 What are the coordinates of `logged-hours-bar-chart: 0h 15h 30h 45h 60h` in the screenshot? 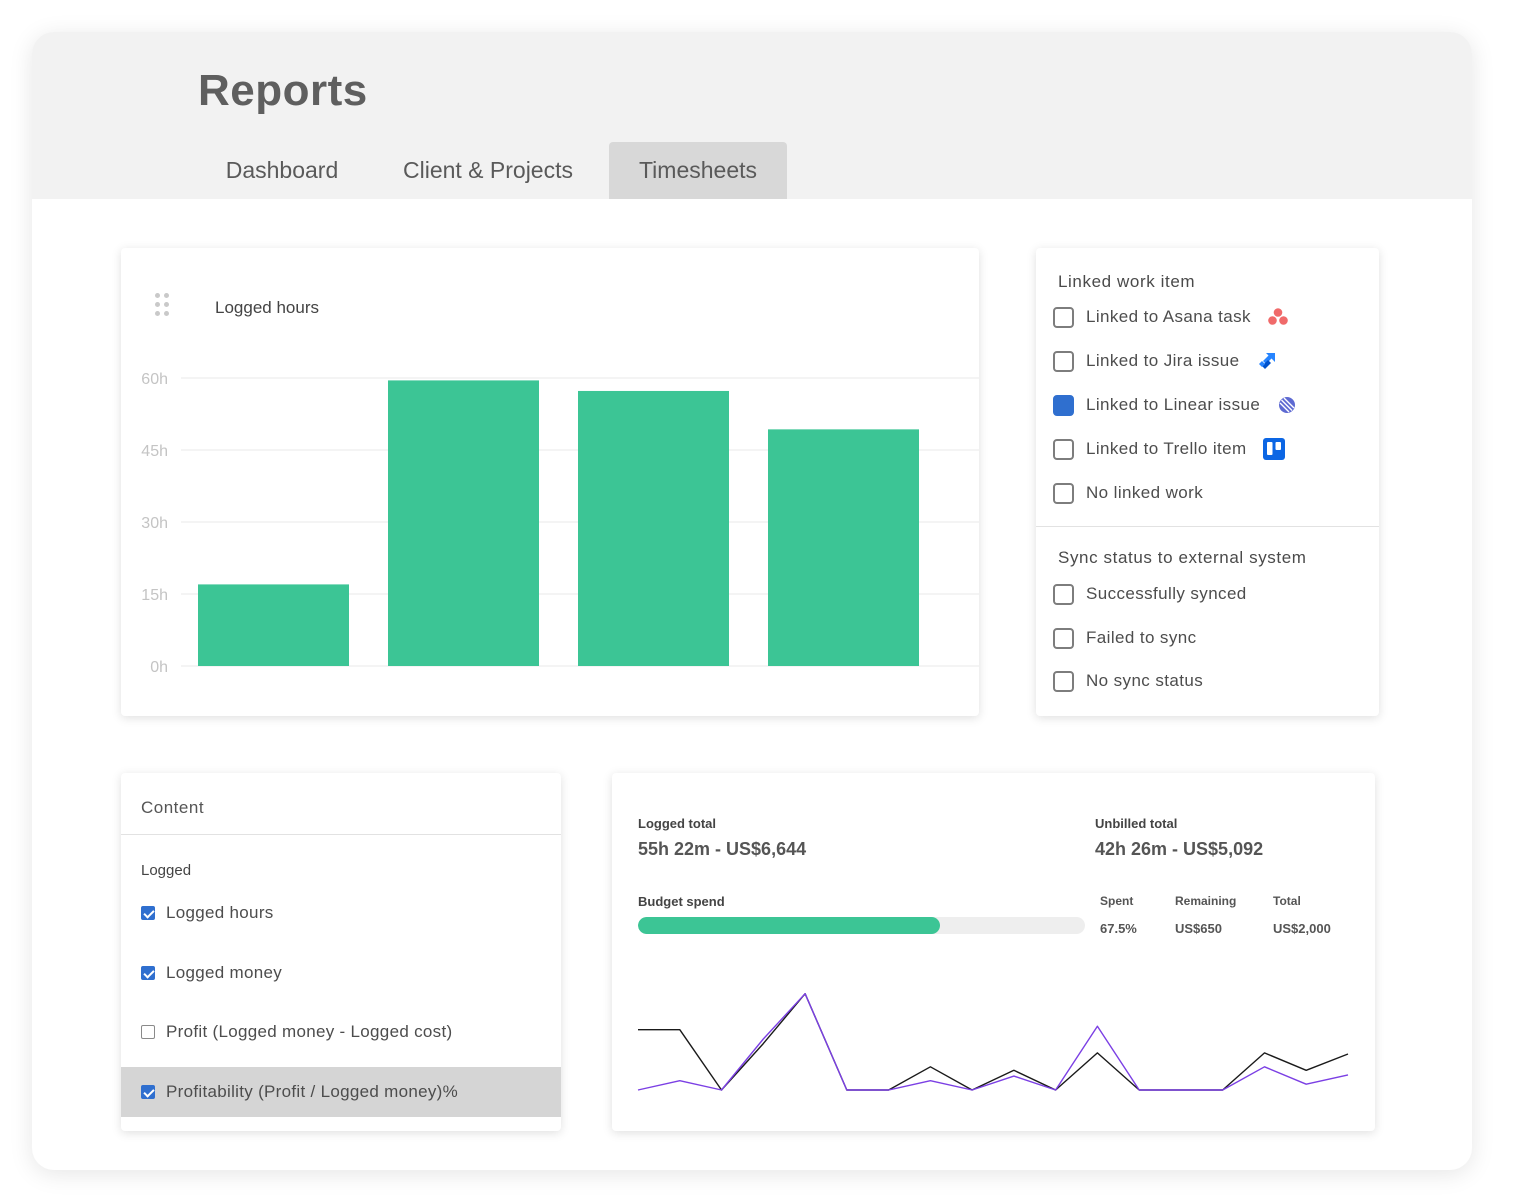 It's located at (560, 523).